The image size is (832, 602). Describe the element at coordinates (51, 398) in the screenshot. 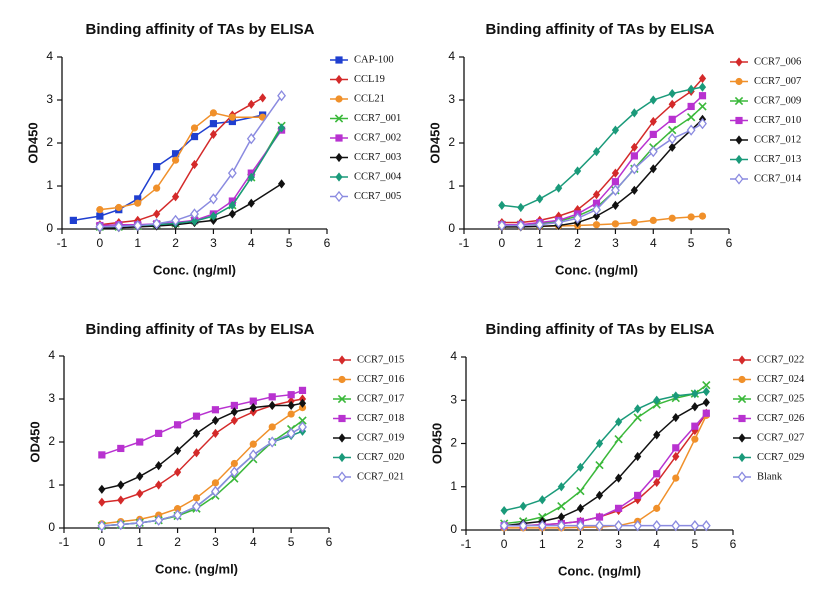

I see `y-tick-label: 3` at that location.